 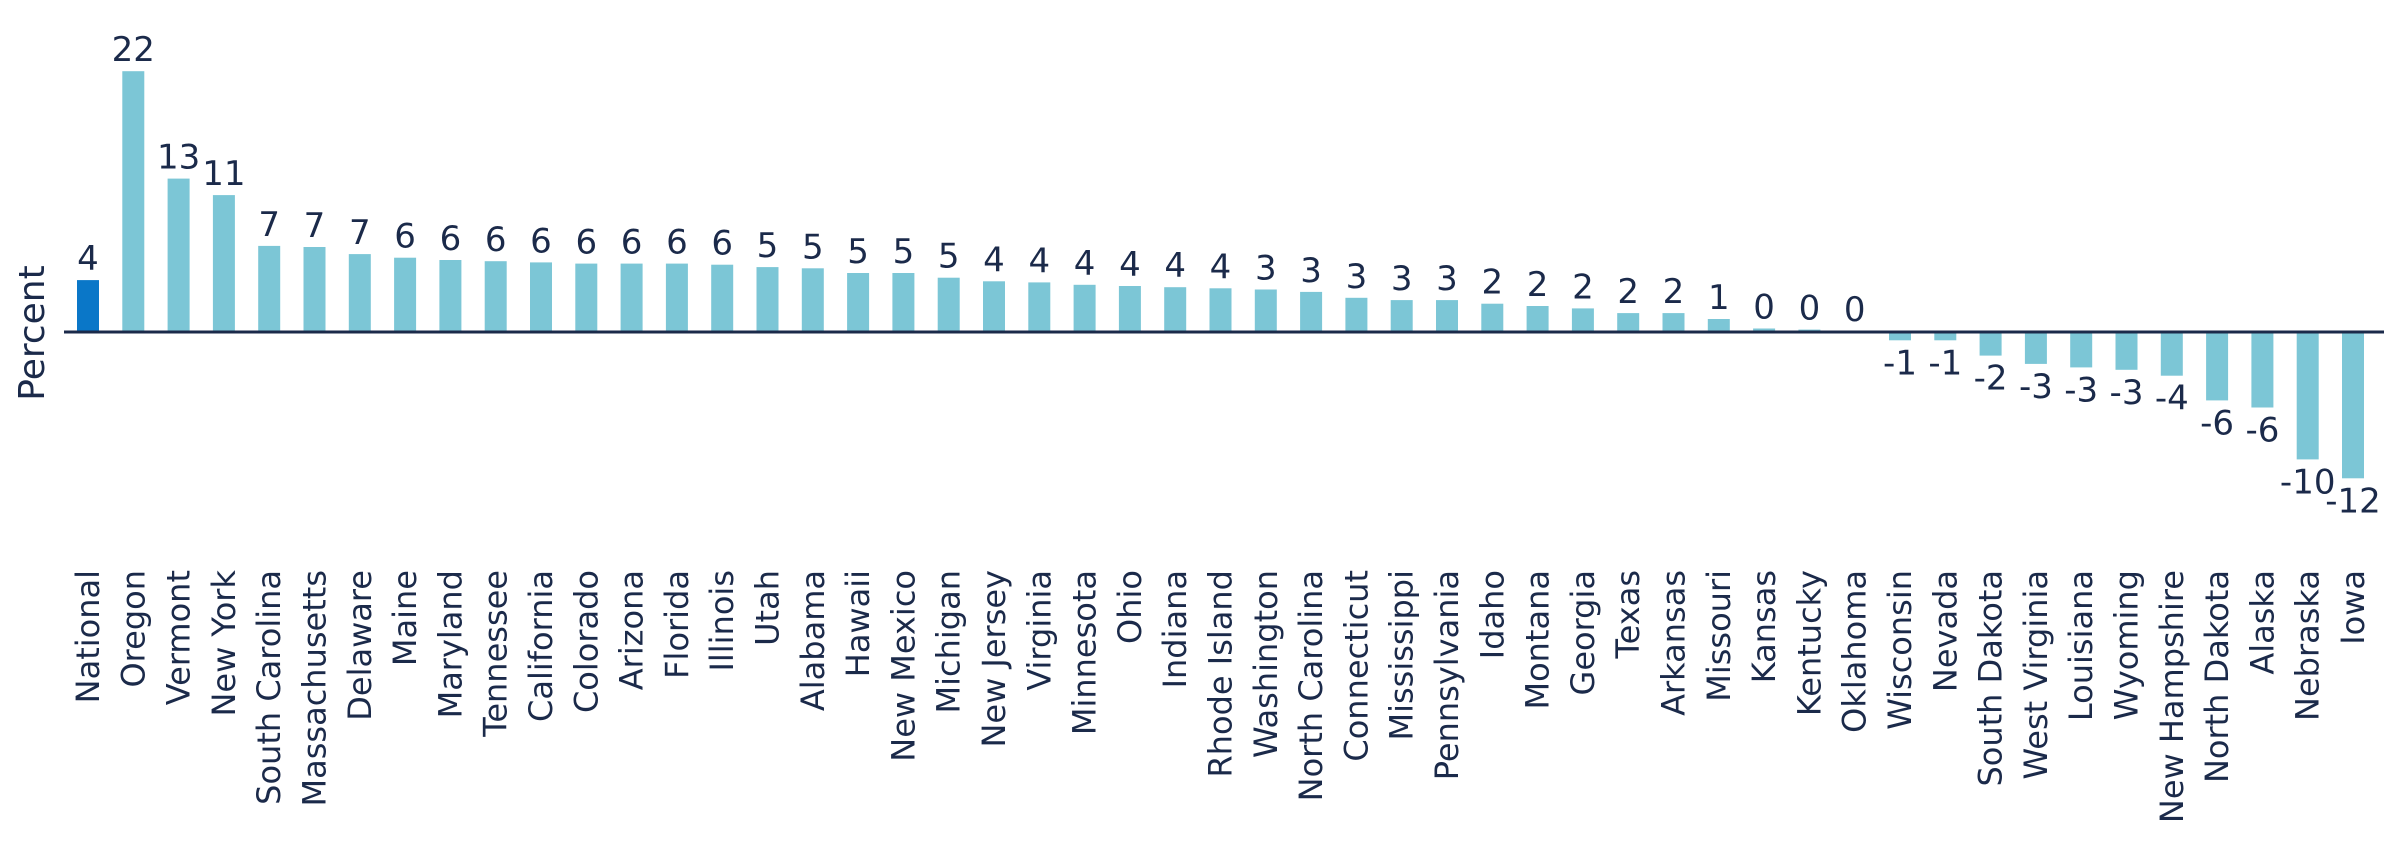 What do you see at coordinates (1855, 651) in the screenshot?
I see `category-label-oklahoma: Oklahoma` at bounding box center [1855, 651].